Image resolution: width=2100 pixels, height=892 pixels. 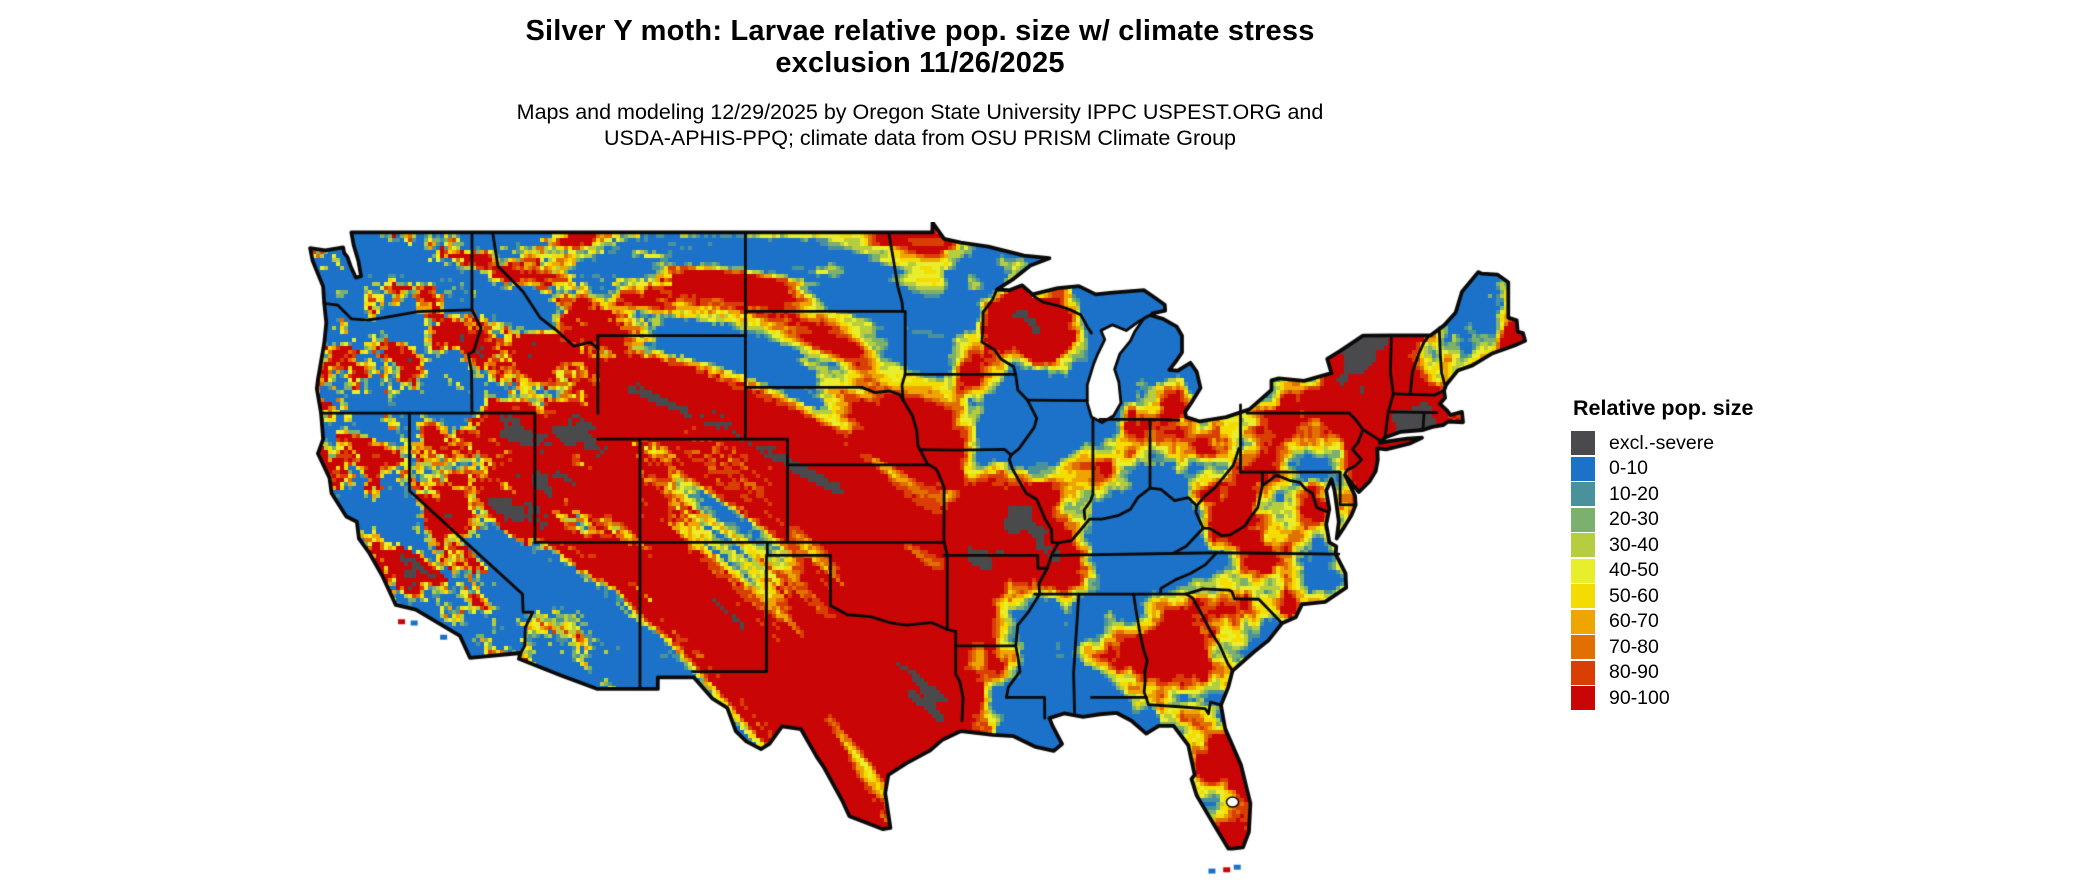 What do you see at coordinates (1701, 545) in the screenshot?
I see `legend-item: 30-40` at bounding box center [1701, 545].